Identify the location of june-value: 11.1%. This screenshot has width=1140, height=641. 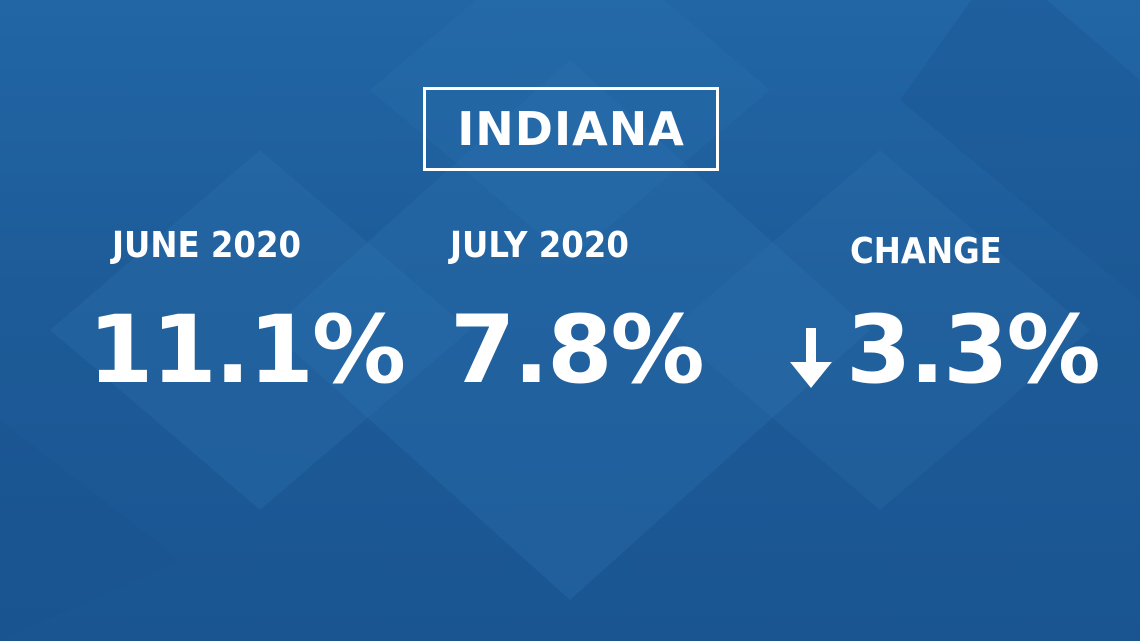
(247, 350).